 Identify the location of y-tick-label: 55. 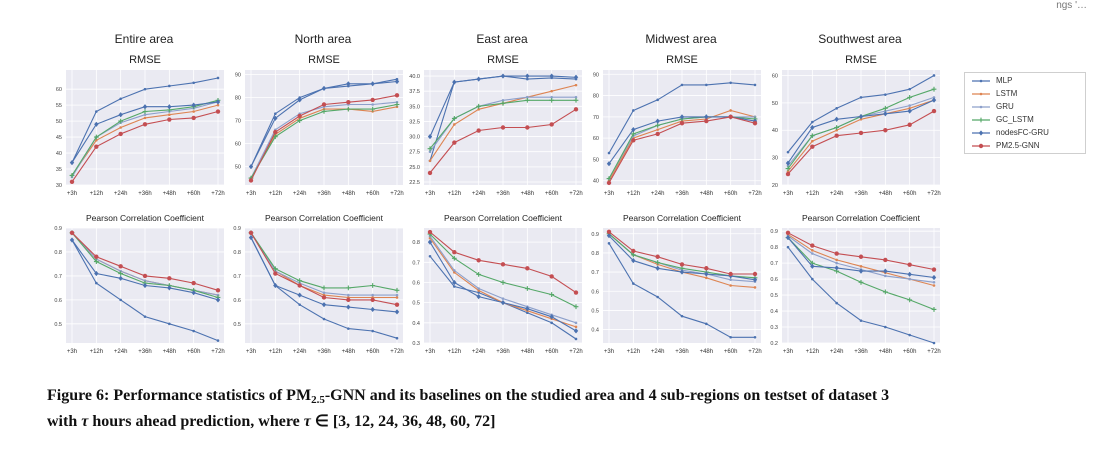
(59, 106).